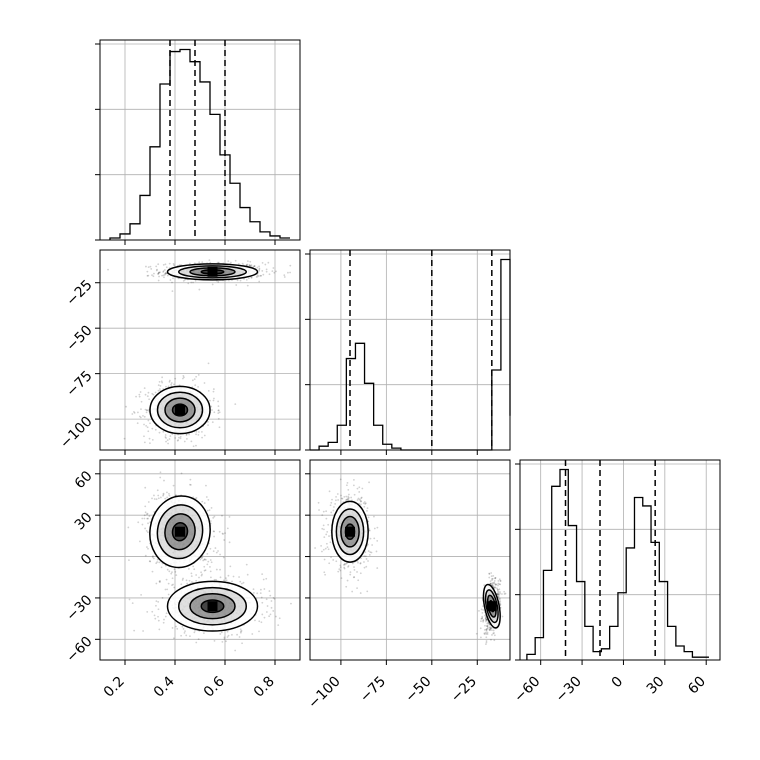 This screenshot has width=760, height=760. Describe the element at coordinates (179, 352) in the screenshot. I see `scatter-panel-p0-p1: −100 −75 −50 −25` at that location.